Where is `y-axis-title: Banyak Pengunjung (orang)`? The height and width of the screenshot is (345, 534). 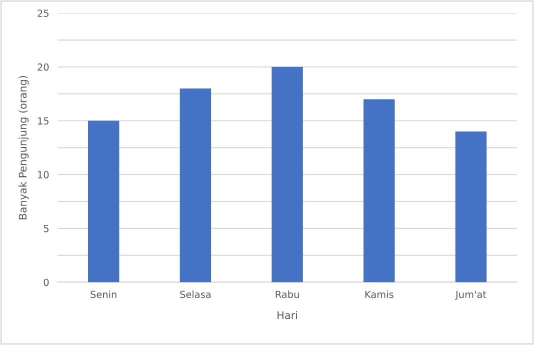
y-axis-title: Banyak Pengunjung (orang) is located at coordinates (23, 148).